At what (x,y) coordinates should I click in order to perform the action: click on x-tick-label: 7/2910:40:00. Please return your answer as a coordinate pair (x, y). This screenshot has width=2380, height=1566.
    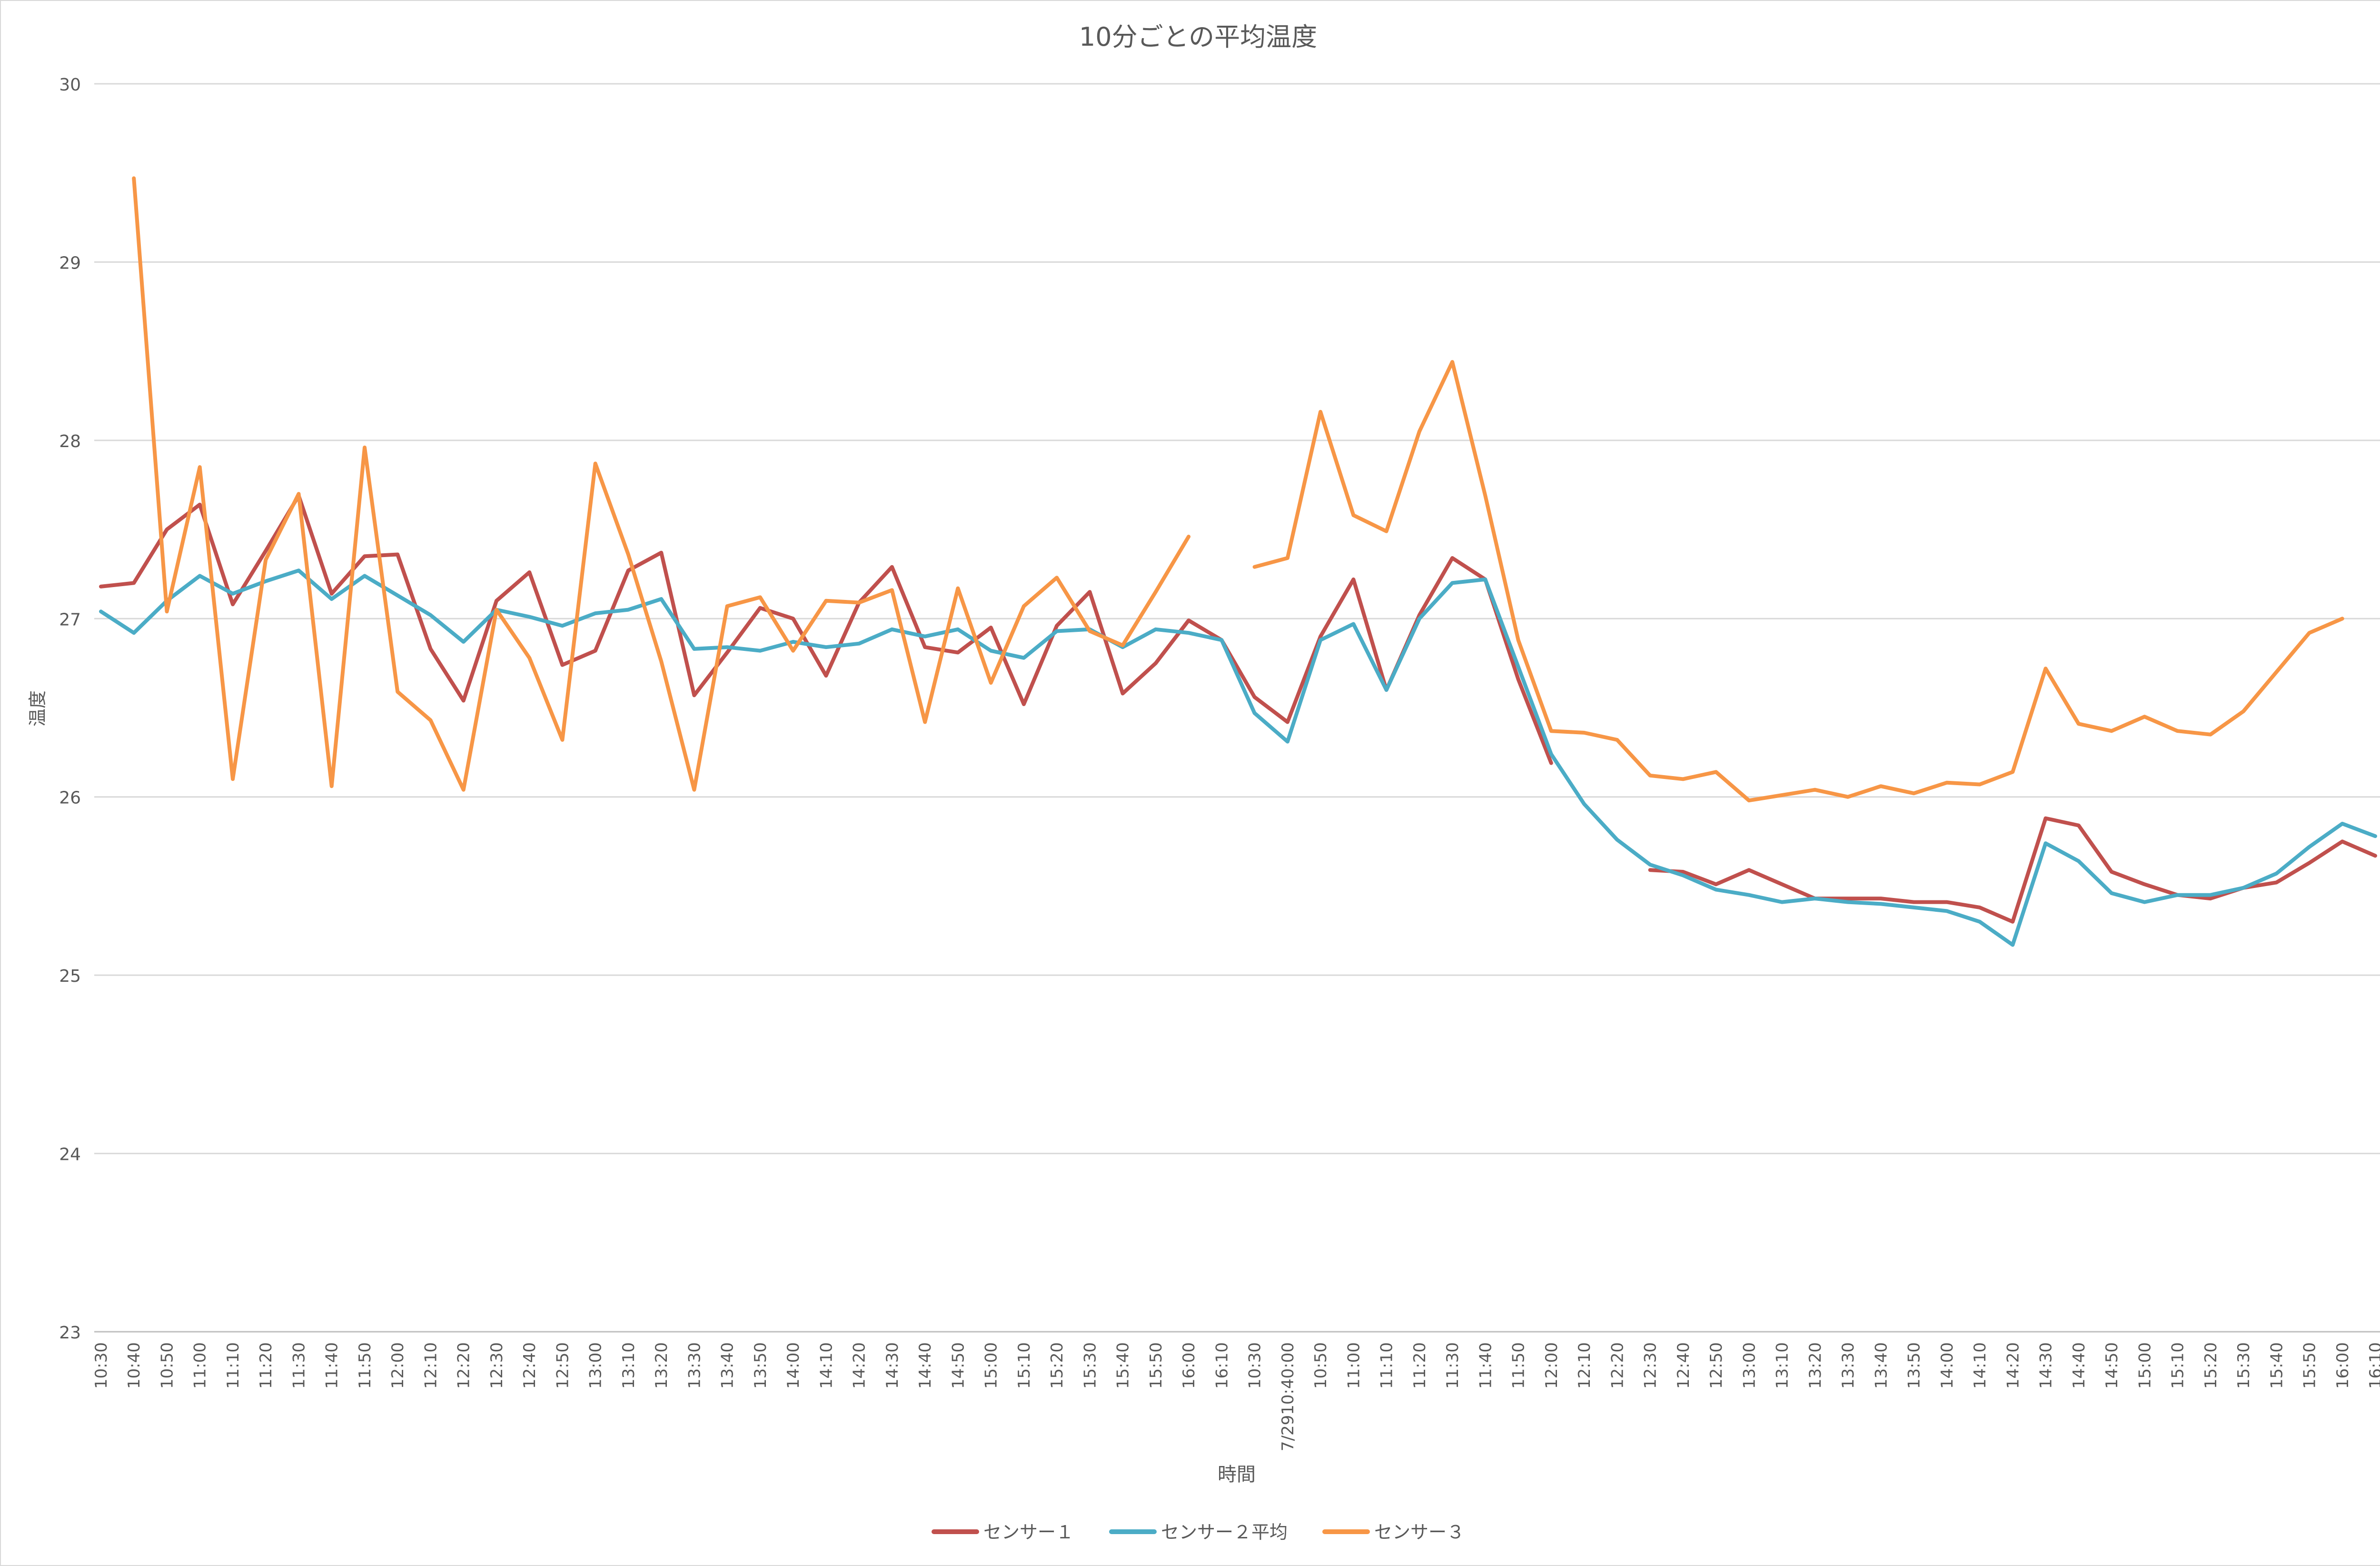
    Looking at the image, I should click on (1288, 1396).